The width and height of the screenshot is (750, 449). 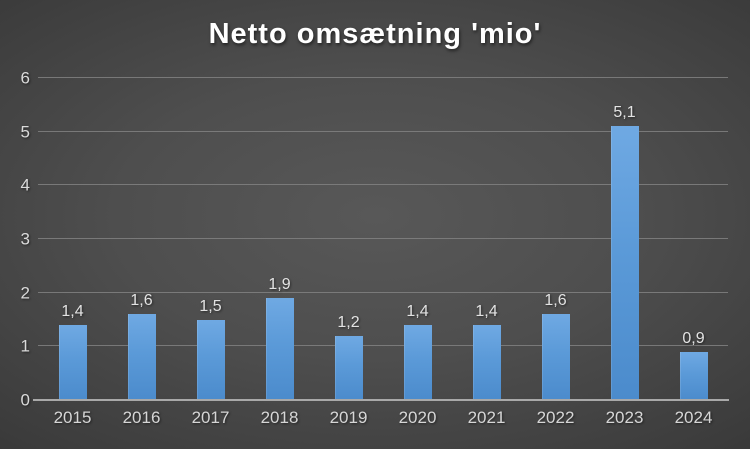 I want to click on y-tick-label: 4, so click(x=25, y=185).